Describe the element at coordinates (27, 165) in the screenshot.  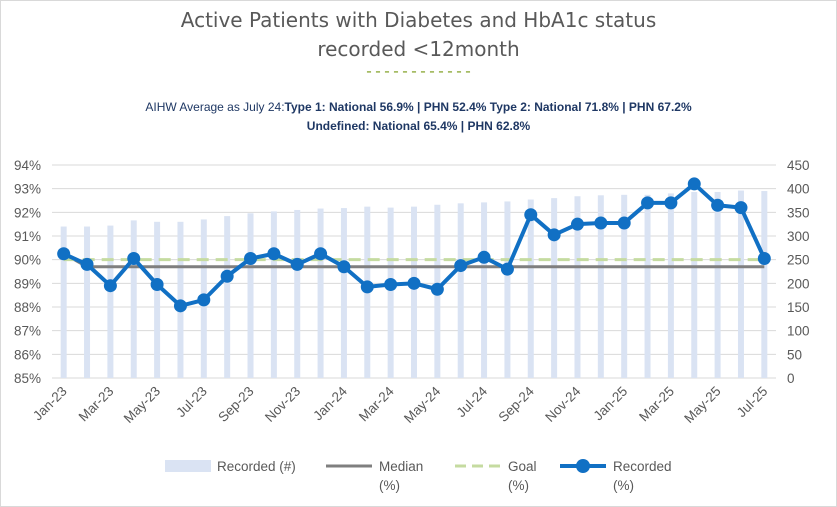
I see `y-left-tick-label: 94%` at that location.